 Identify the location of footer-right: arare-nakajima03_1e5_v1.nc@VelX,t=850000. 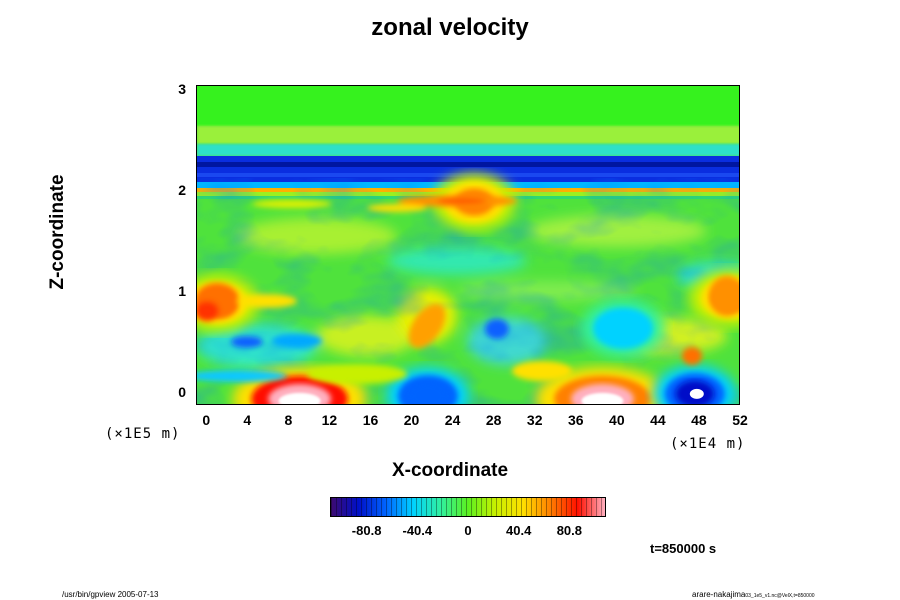
(753, 594).